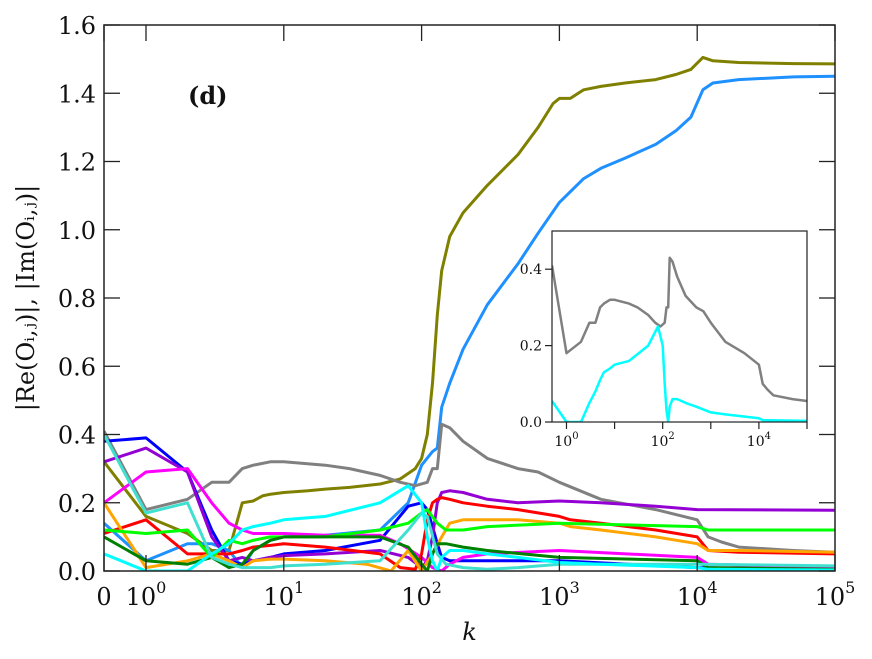  I want to click on inset-x-tick-label: 10², so click(663, 440).